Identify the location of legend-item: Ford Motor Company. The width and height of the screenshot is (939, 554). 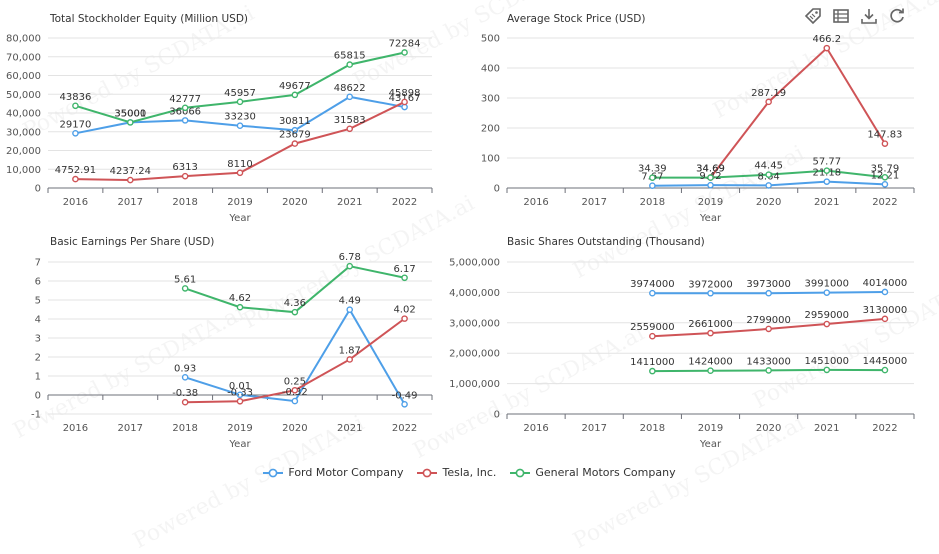
(333, 472).